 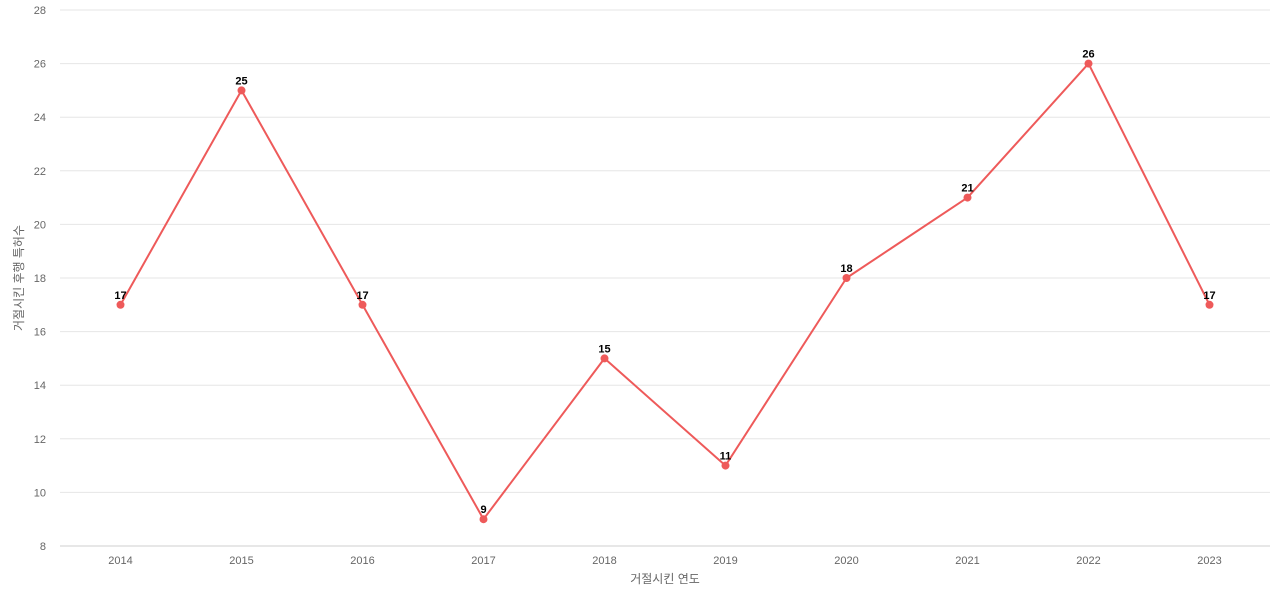 What do you see at coordinates (1088, 561) in the screenshot?
I see `x-tick-label: 2022` at bounding box center [1088, 561].